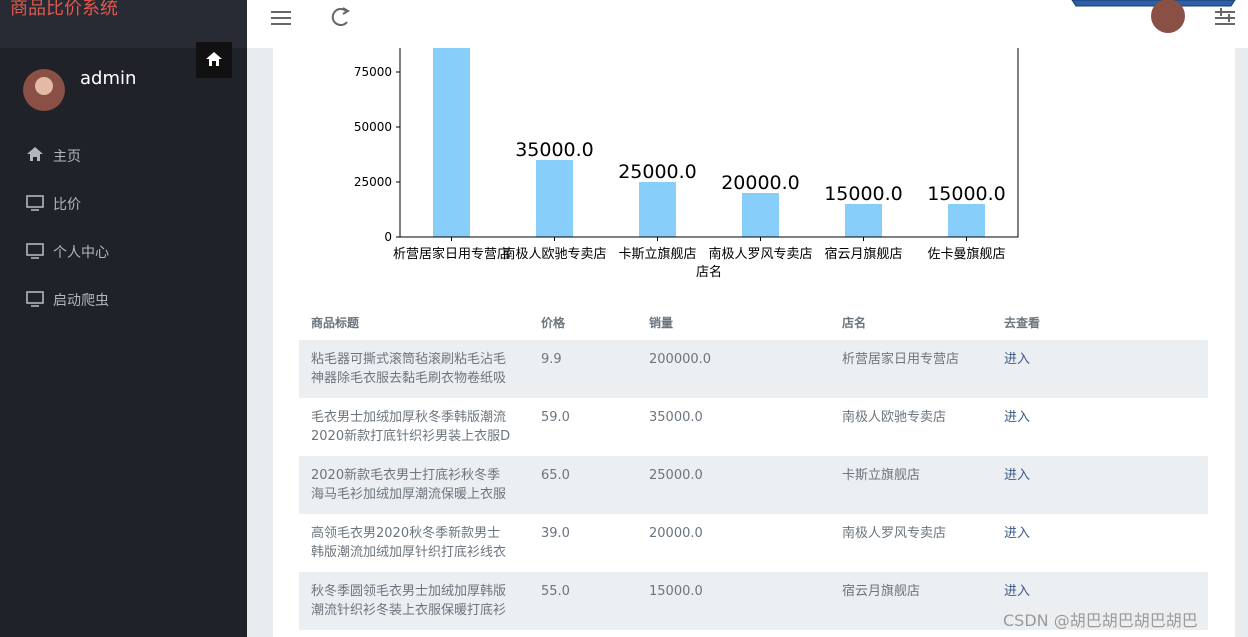 This screenshot has height=637, width=1248. Describe the element at coordinates (35, 251) in the screenshot. I see `menu-icons` at that location.